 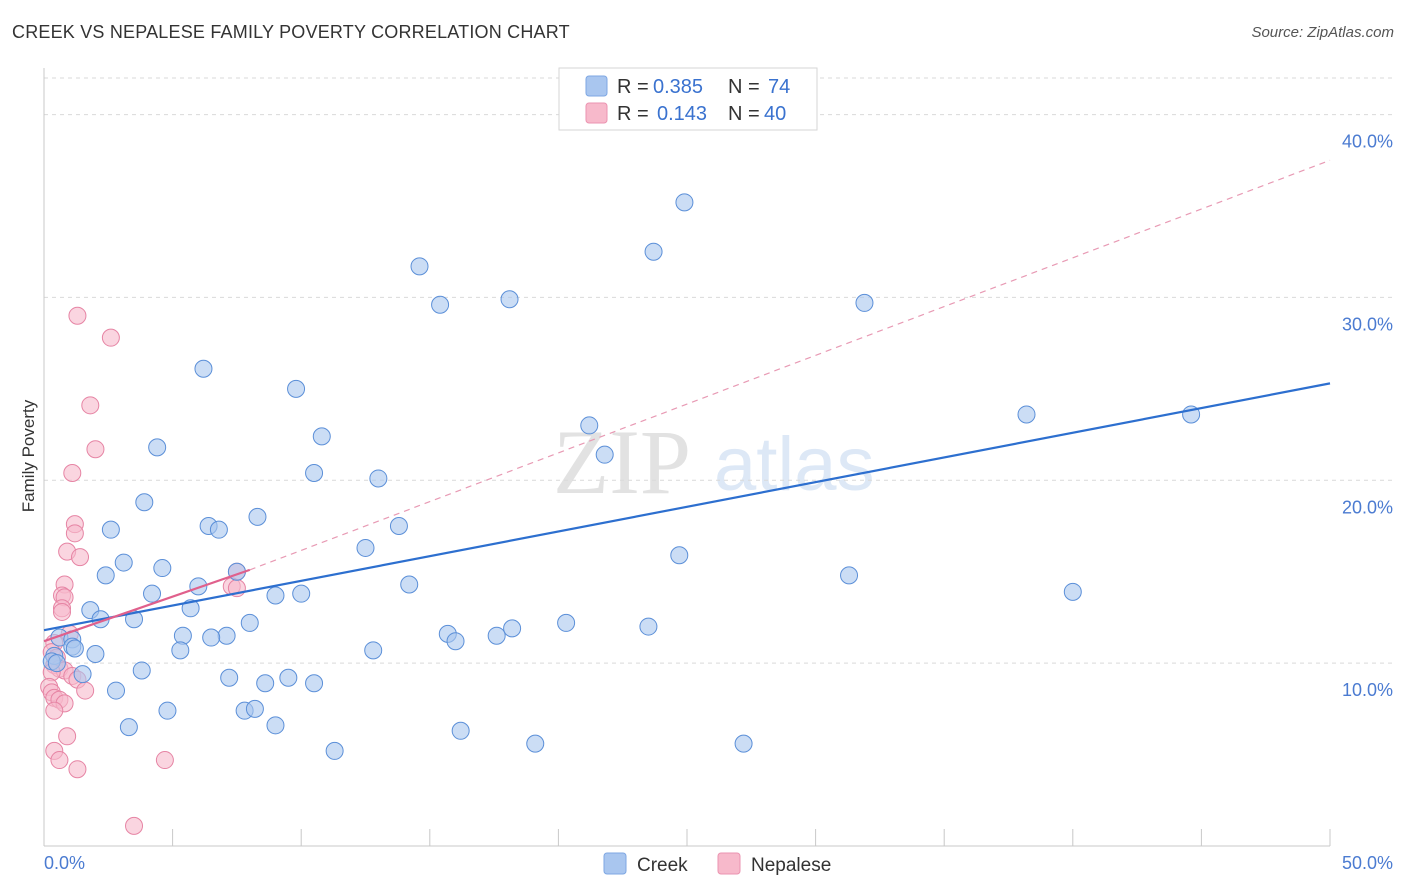 What do you see at coordinates (1322, 32) in the screenshot?
I see `source-label: Source: ZipAtlas.com` at bounding box center [1322, 32].